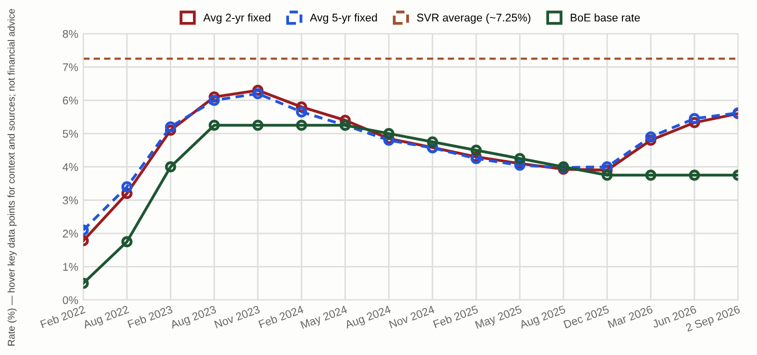 This screenshot has width=757, height=355. I want to click on y-axis-title: Rate (%) — hover key data points for context and sources; not financial advice, so click(12, 177).